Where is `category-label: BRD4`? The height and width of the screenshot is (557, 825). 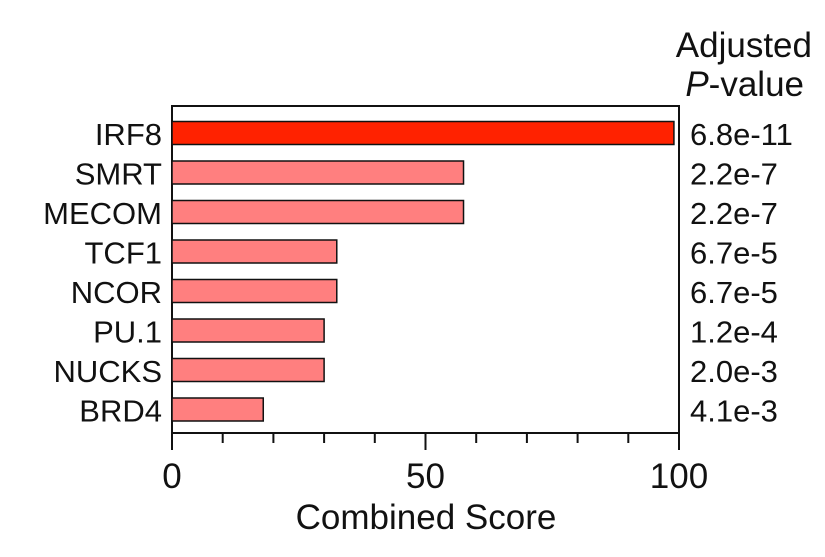 category-label: BRD4 is located at coordinates (120, 411).